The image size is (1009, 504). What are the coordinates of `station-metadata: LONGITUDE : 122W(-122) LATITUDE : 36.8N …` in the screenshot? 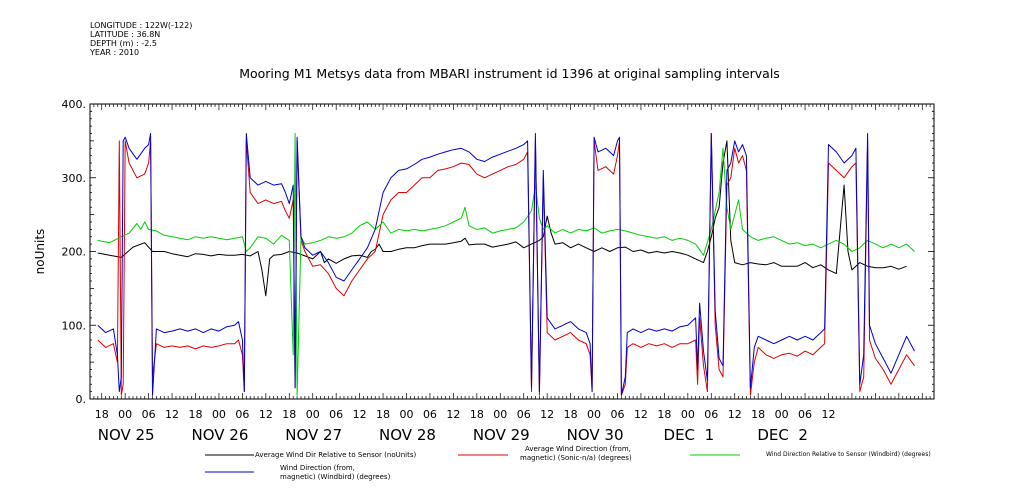 It's located at (141, 39).